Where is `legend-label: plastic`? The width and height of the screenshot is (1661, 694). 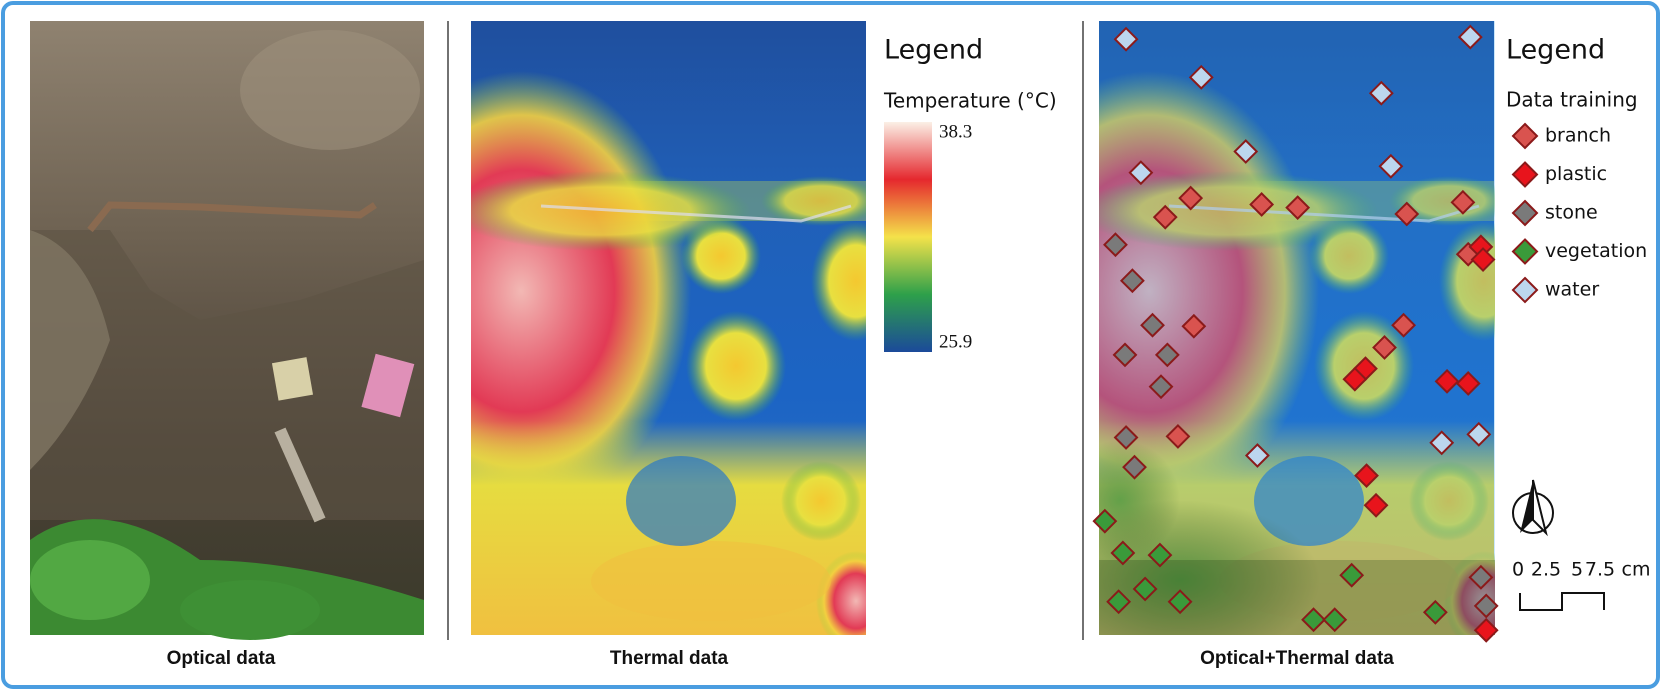
legend-label: plastic is located at coordinates (1576, 174).